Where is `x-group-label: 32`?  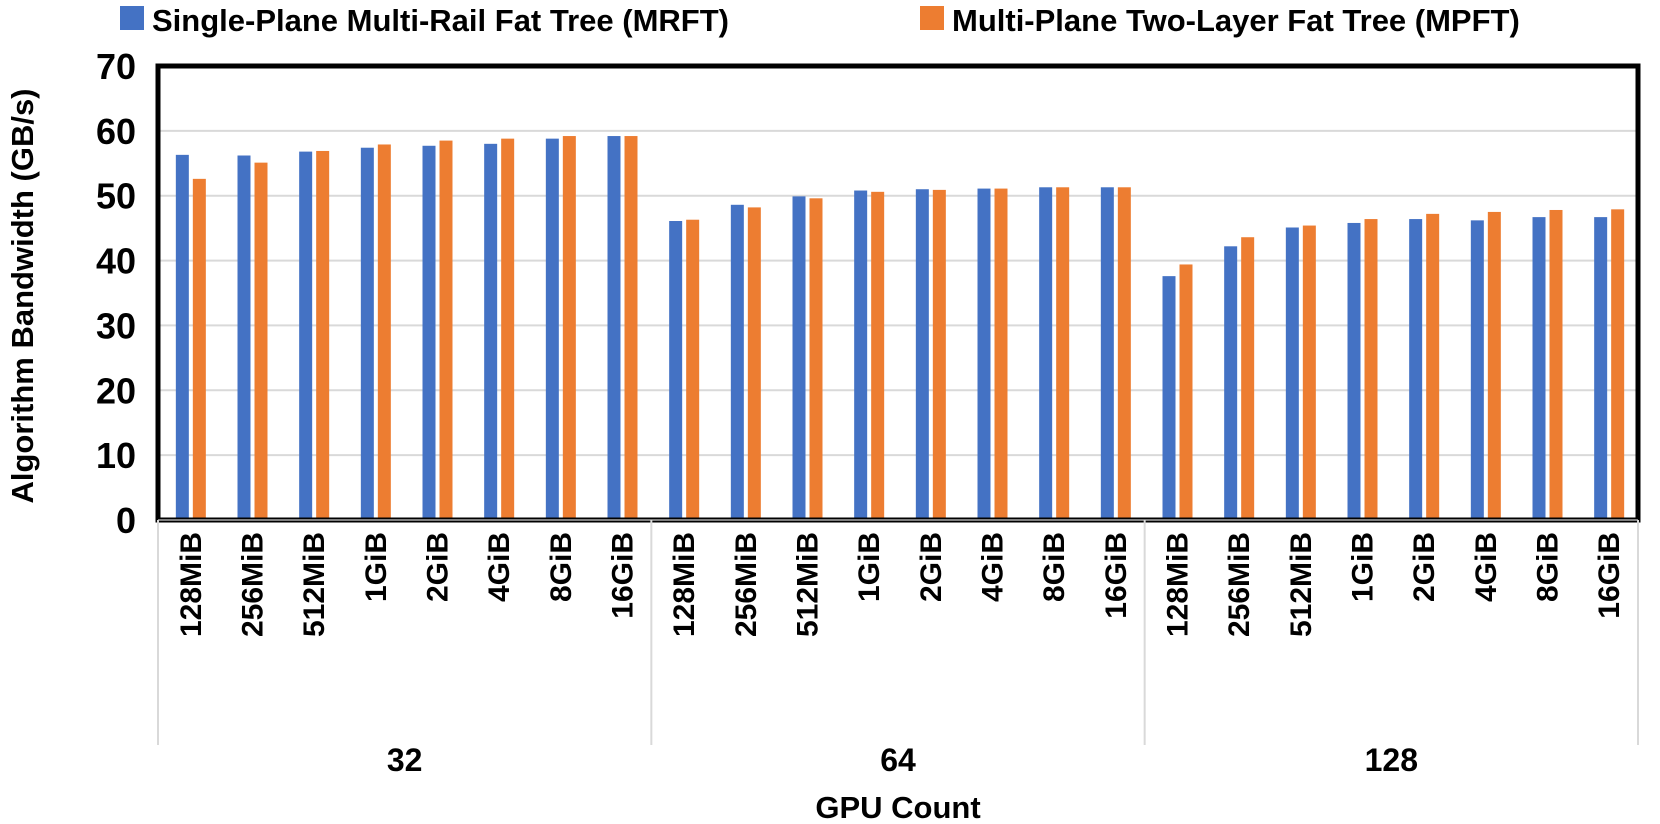 x-group-label: 32 is located at coordinates (405, 760).